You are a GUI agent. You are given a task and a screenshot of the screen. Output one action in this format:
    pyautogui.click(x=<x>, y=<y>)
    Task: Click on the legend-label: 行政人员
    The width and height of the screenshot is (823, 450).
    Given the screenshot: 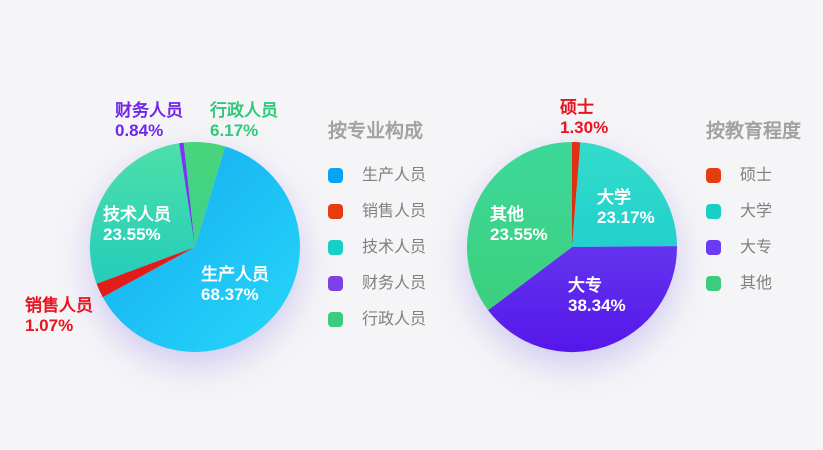 What is the action you would take?
    pyautogui.click(x=394, y=319)
    